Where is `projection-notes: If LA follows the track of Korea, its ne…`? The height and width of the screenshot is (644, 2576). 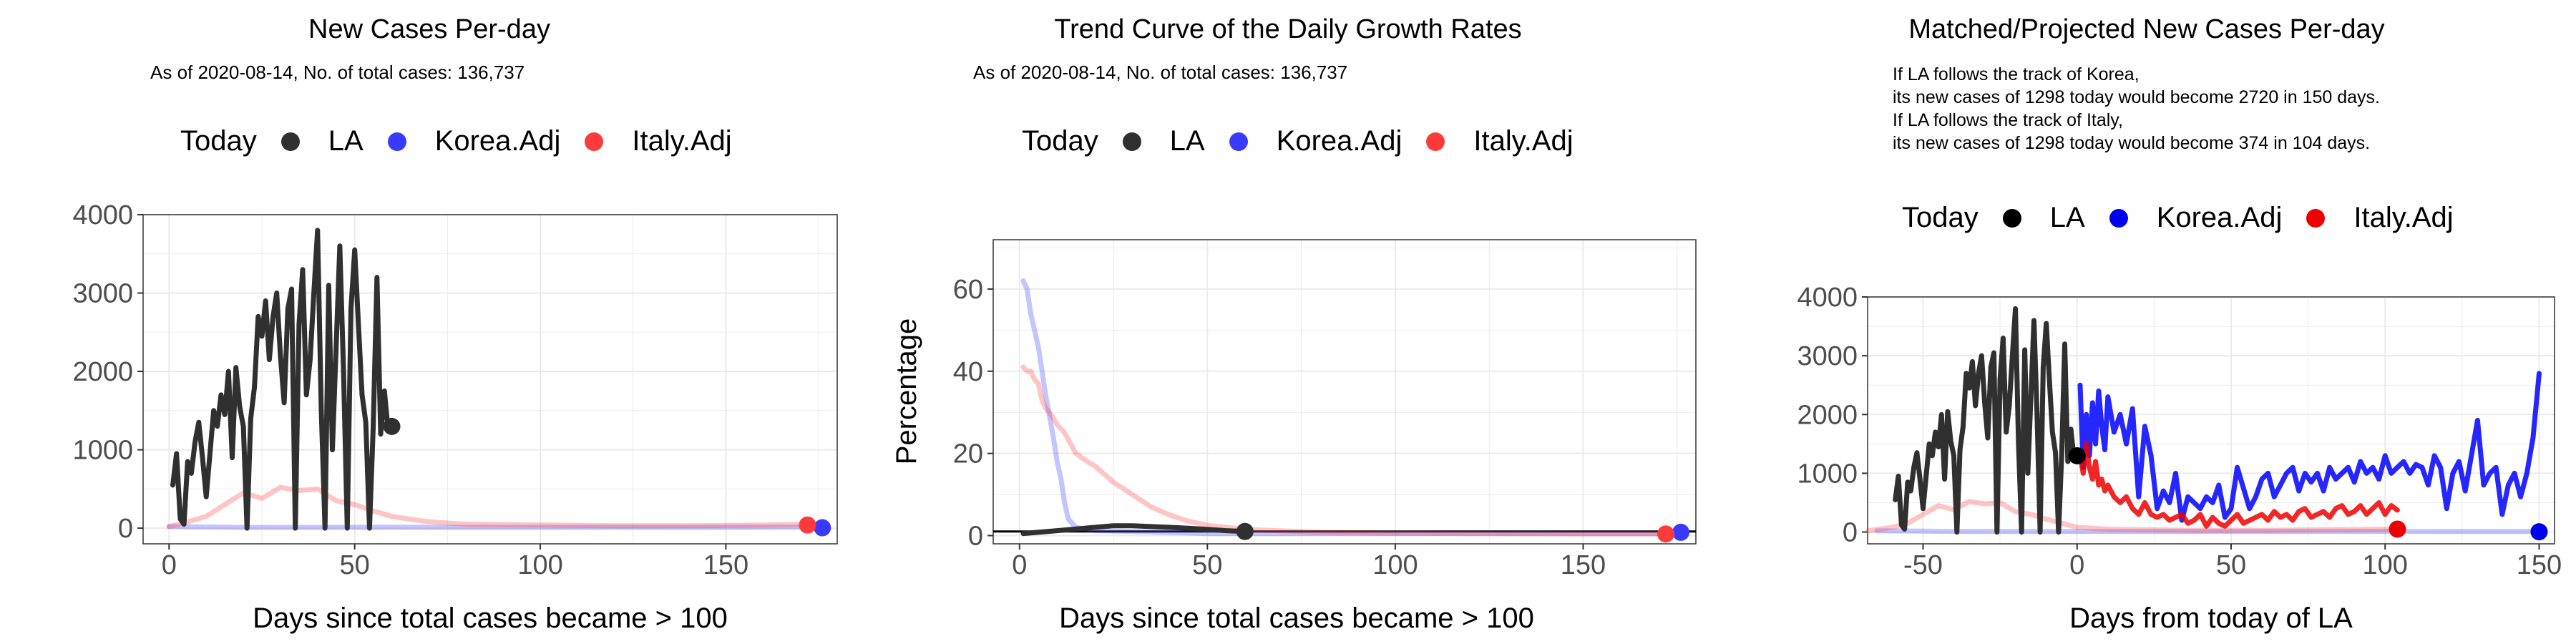
projection-notes: If LA follows the track of Korea, its ne… is located at coordinates (2136, 109).